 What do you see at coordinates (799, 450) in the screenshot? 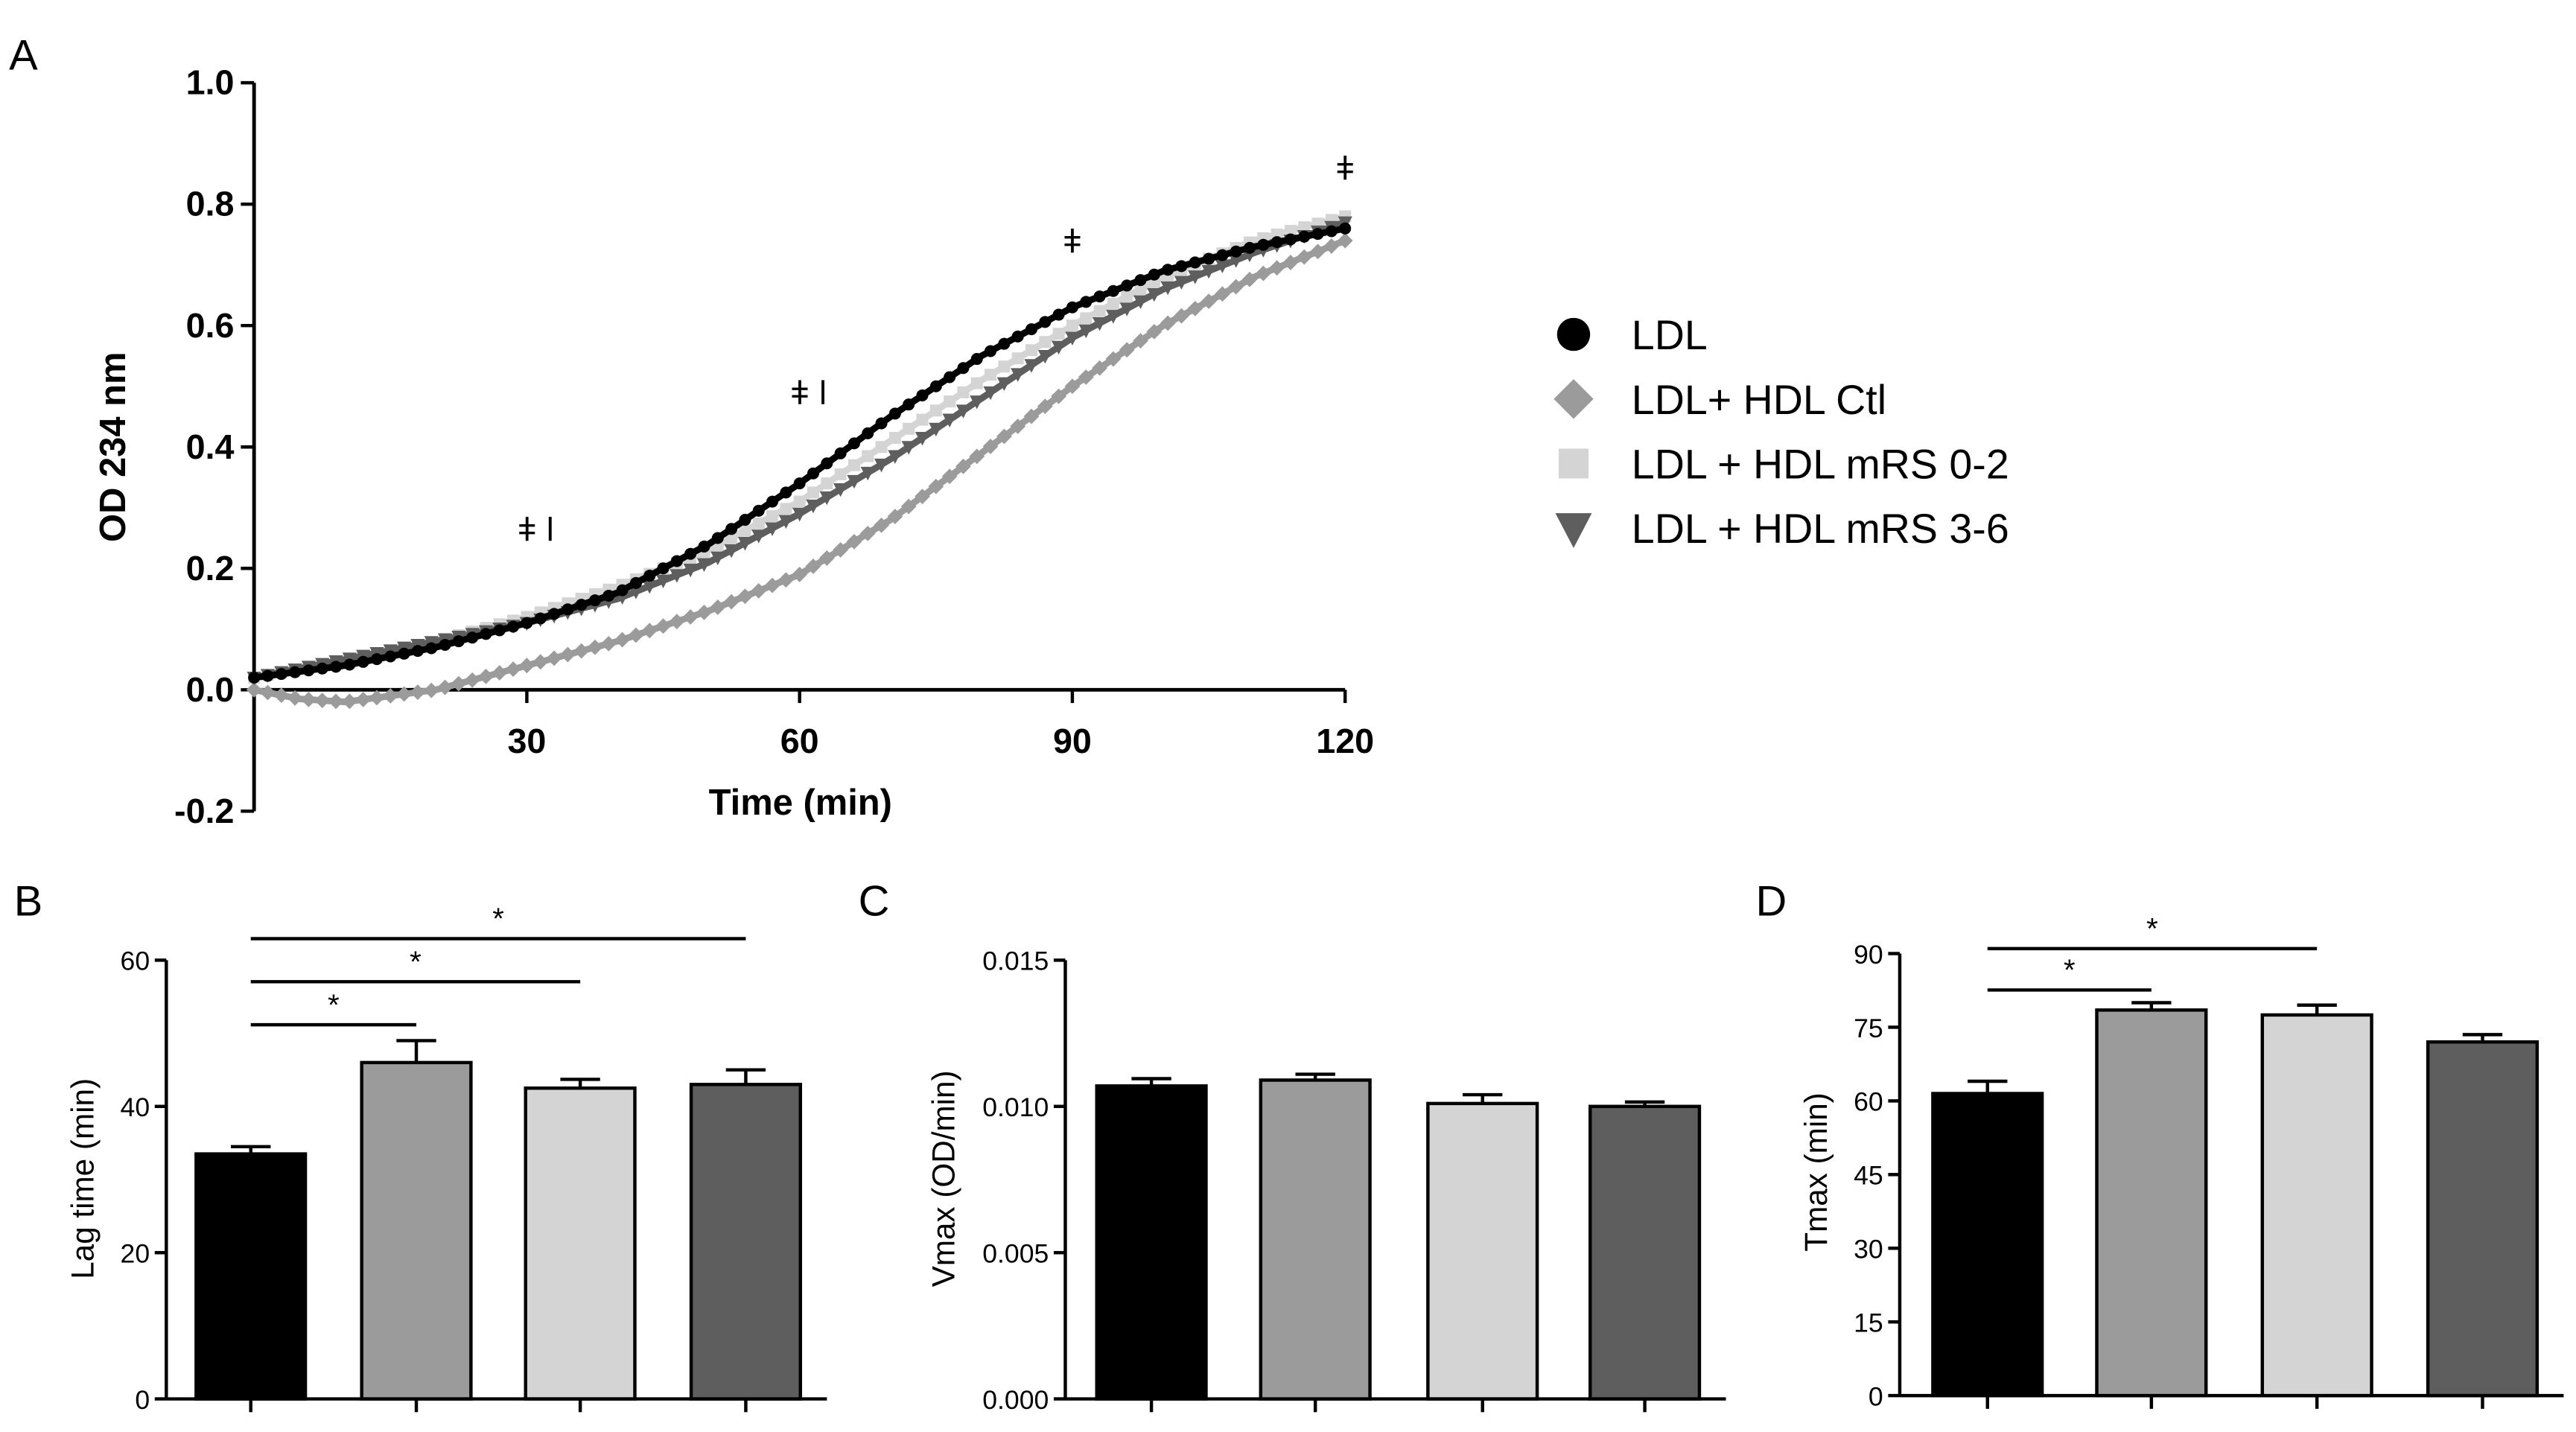
I see `panel-a-series-line` at bounding box center [799, 450].